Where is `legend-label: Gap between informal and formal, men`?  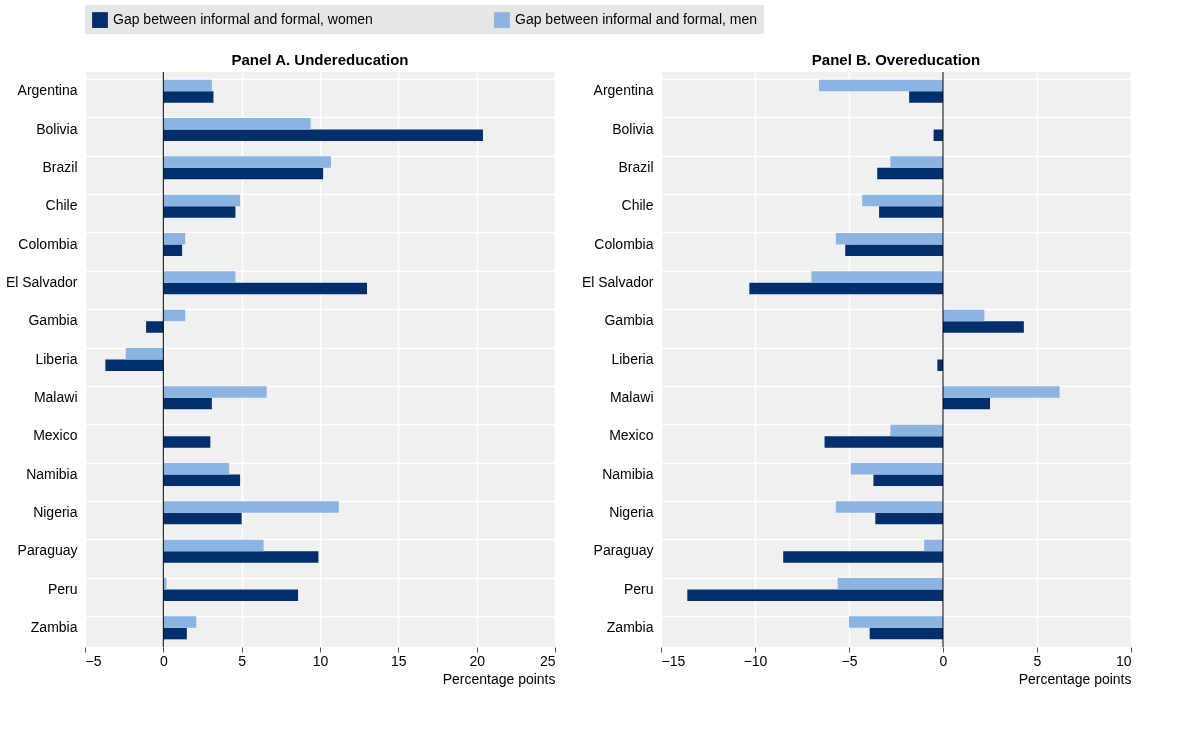 legend-label: Gap between informal and formal, men is located at coordinates (636, 19).